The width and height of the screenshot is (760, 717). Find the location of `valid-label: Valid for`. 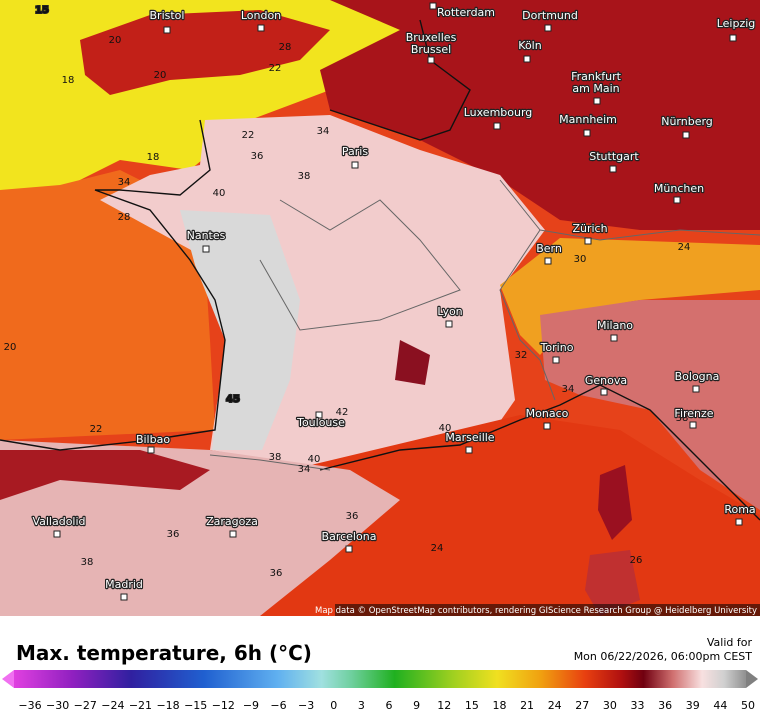

valid-label: Valid for is located at coordinates (730, 642).